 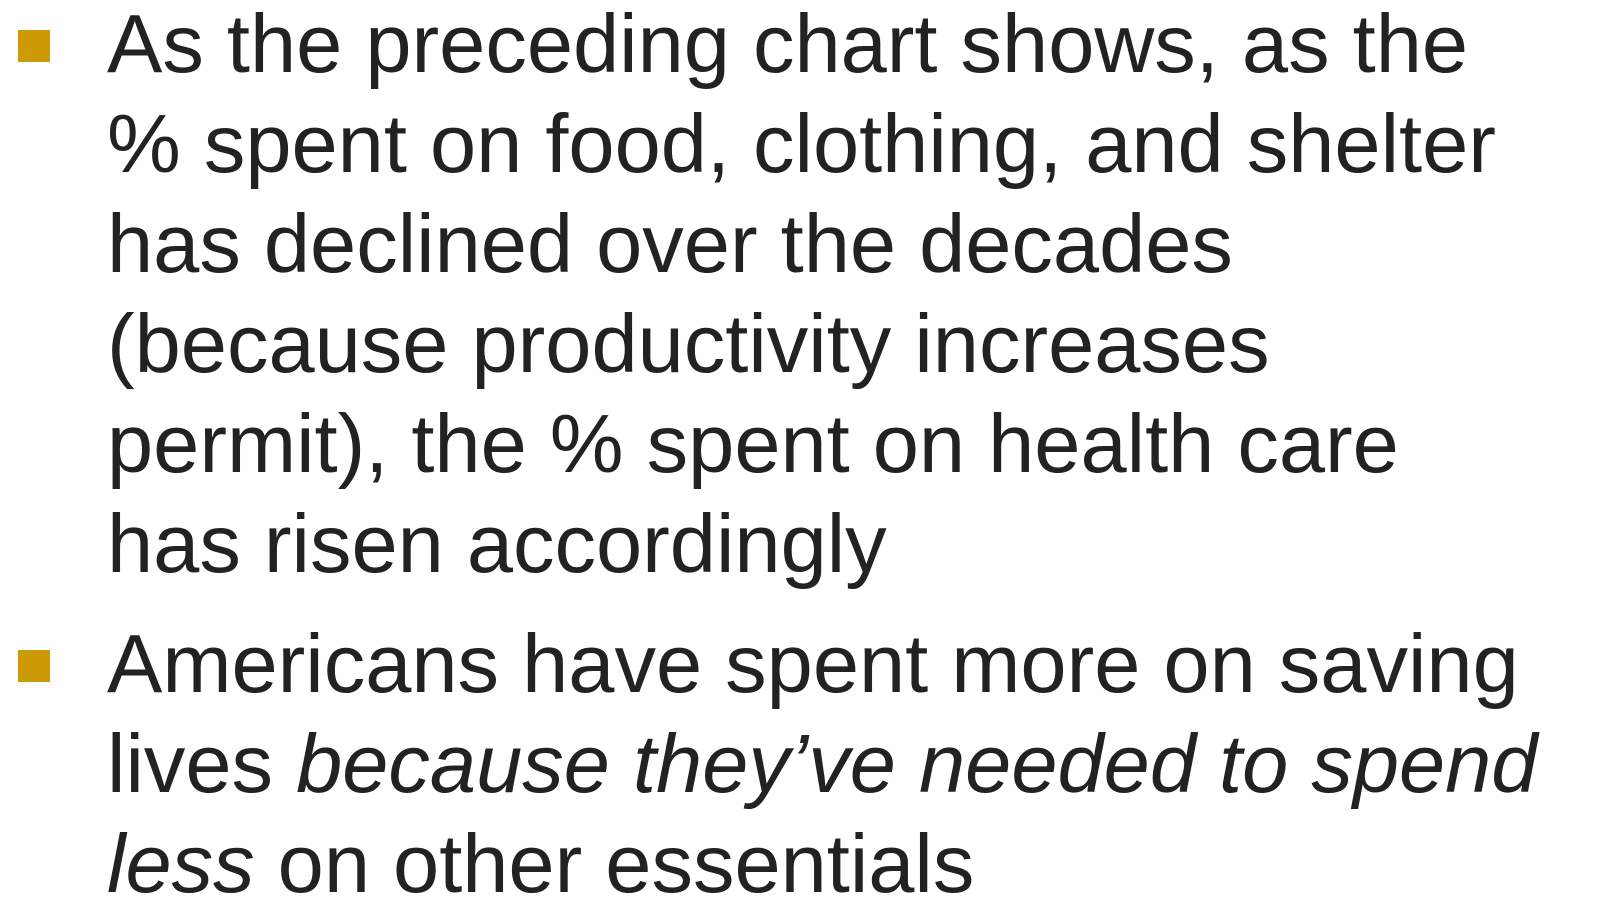 What do you see at coordinates (181, 863) in the screenshot?
I see `text-segment: less` at bounding box center [181, 863].